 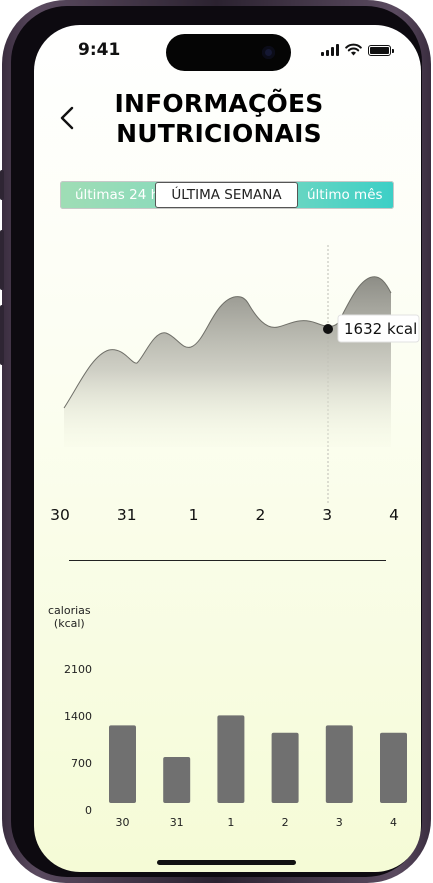 What do you see at coordinates (123, 822) in the screenshot?
I see `bar-x-label: 30` at bounding box center [123, 822].